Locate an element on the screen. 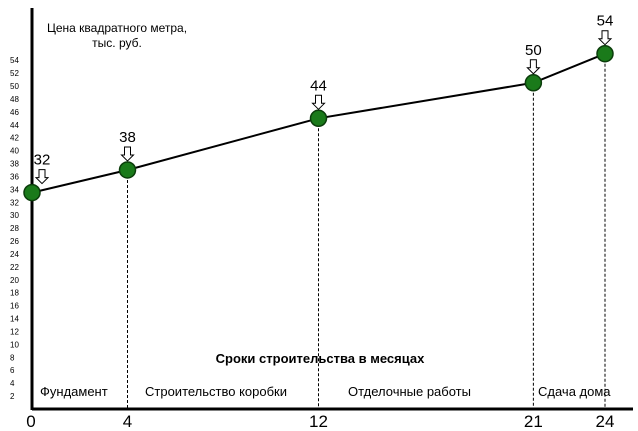  x-tick-labels: 0 4 12 21 24 is located at coordinates (320, 421).